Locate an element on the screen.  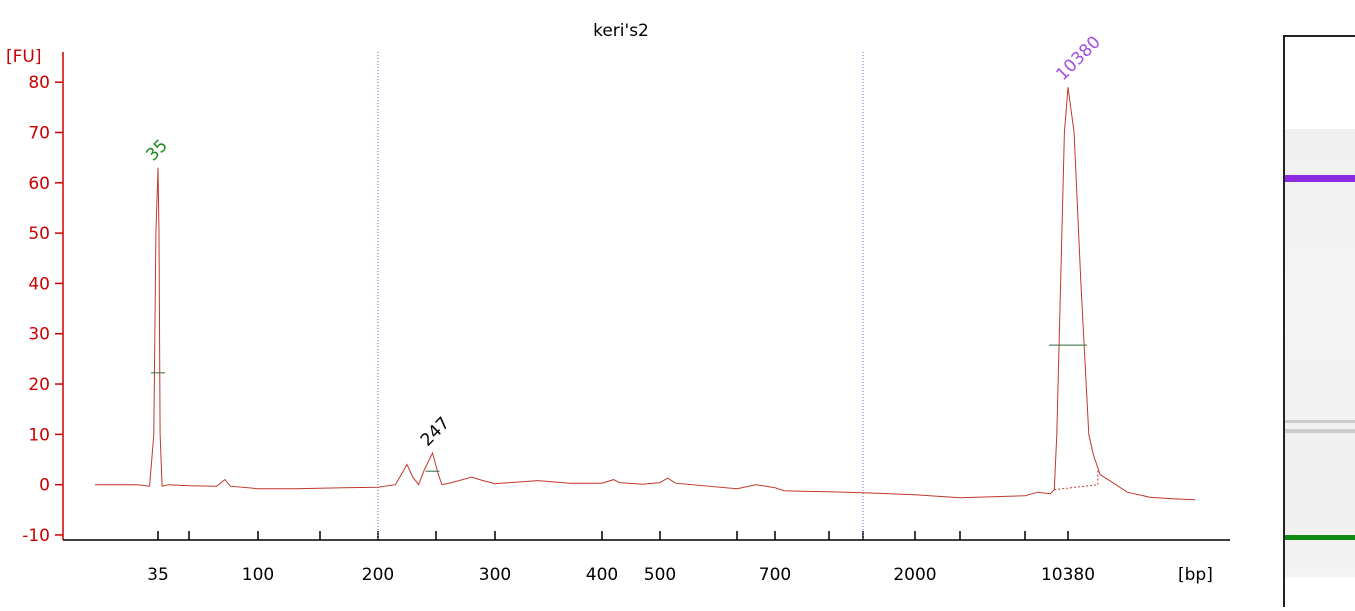
peak-label: 10380 is located at coordinates (1078, 58).